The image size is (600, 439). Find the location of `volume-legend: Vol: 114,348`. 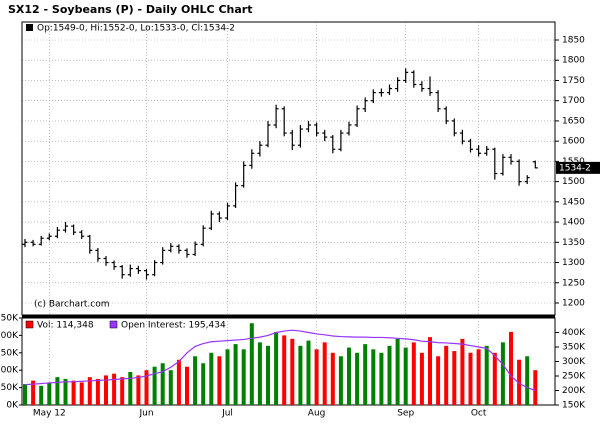

volume-legend: Vol: 114,348 is located at coordinates (65, 326).